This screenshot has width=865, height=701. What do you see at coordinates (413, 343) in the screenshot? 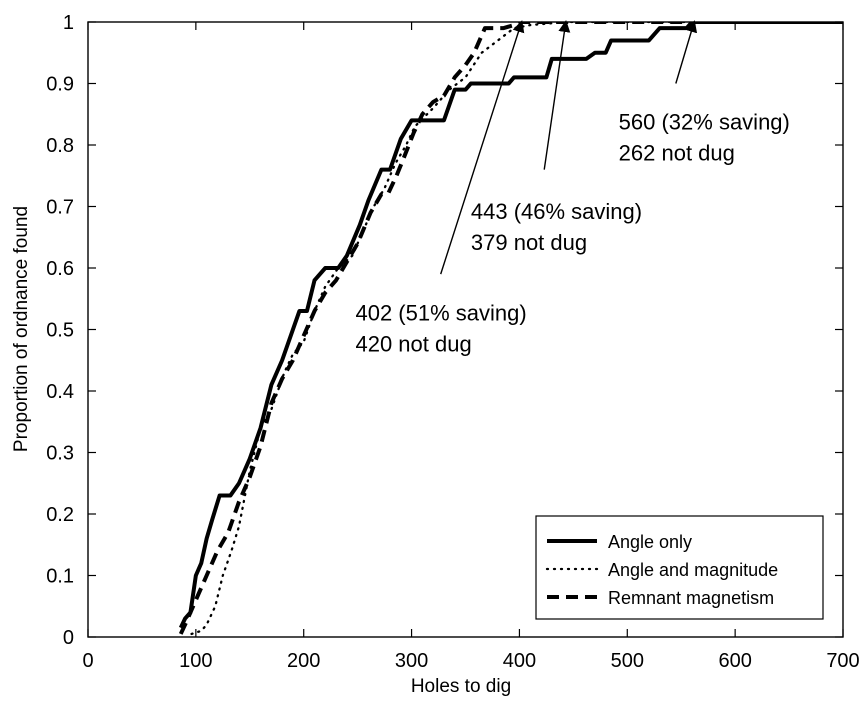
I see `annotation-text-0-line-1: 420 not dug` at bounding box center [413, 343].